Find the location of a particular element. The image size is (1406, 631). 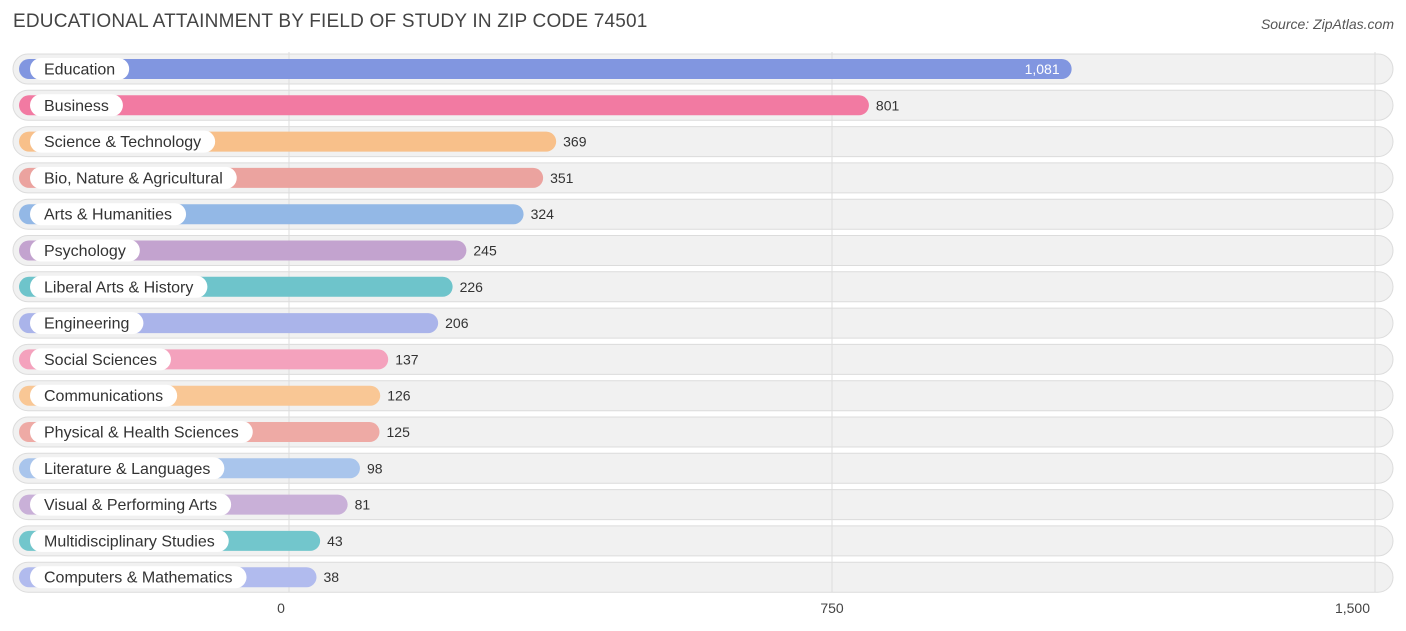

category-label: Liberal Arts & History is located at coordinates (118, 287).